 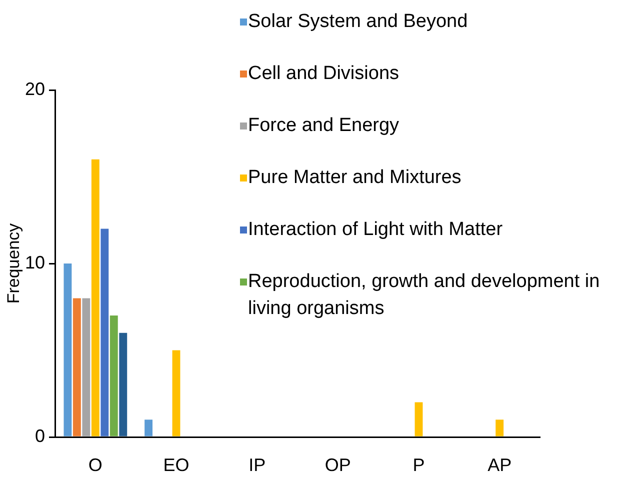 What do you see at coordinates (176, 464) in the screenshot?
I see `x-tick-label: EO` at bounding box center [176, 464].